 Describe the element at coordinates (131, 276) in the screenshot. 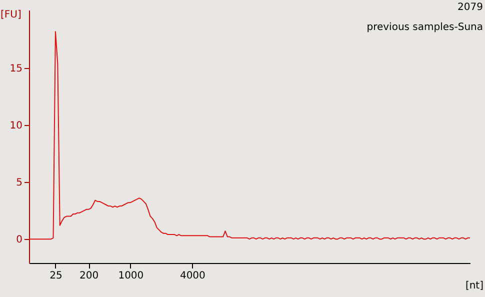

I see `x-tick-label: 1000` at that location.